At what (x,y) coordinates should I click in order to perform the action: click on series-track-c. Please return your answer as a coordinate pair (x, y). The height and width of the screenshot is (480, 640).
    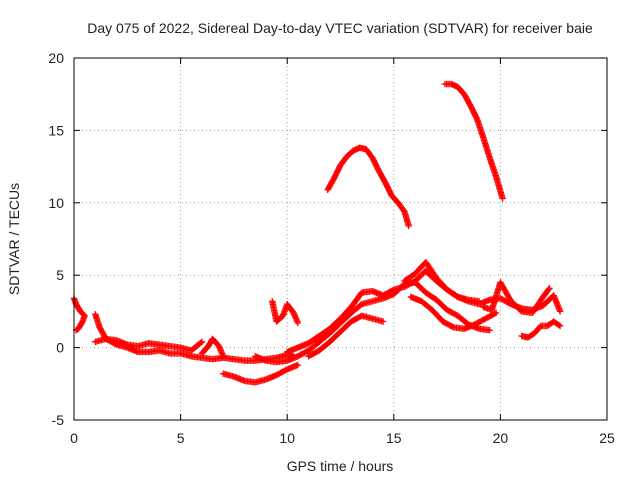
    Looking at the image, I should click on (149, 344).